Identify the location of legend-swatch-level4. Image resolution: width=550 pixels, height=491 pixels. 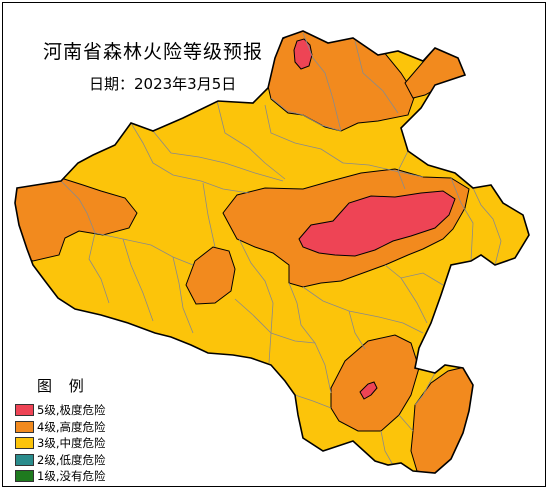
(24, 426).